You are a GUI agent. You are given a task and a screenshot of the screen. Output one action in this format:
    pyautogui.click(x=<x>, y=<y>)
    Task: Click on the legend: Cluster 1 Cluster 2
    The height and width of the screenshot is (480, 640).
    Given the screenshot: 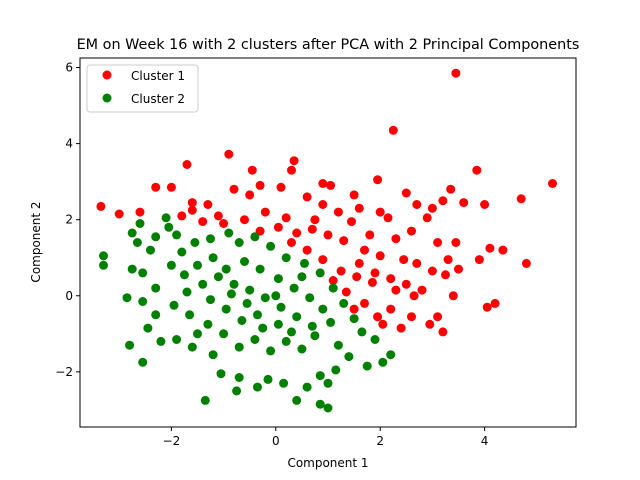 What is the action you would take?
    pyautogui.click(x=142, y=88)
    